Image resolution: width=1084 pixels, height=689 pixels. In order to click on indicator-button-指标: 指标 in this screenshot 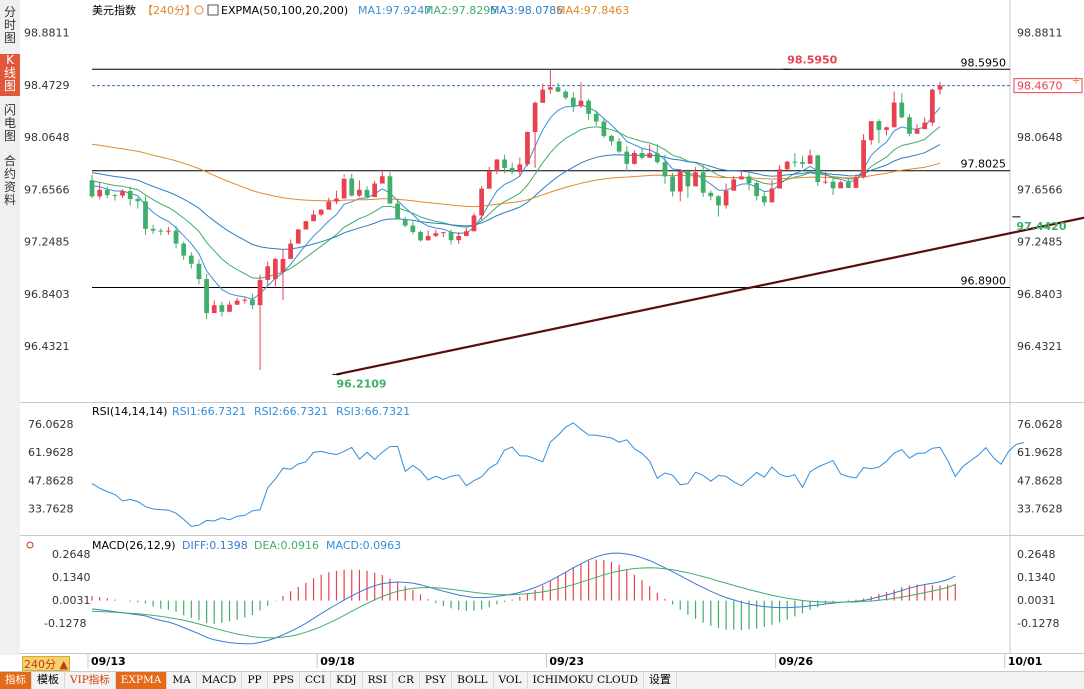, I will do `click(16, 680)`.